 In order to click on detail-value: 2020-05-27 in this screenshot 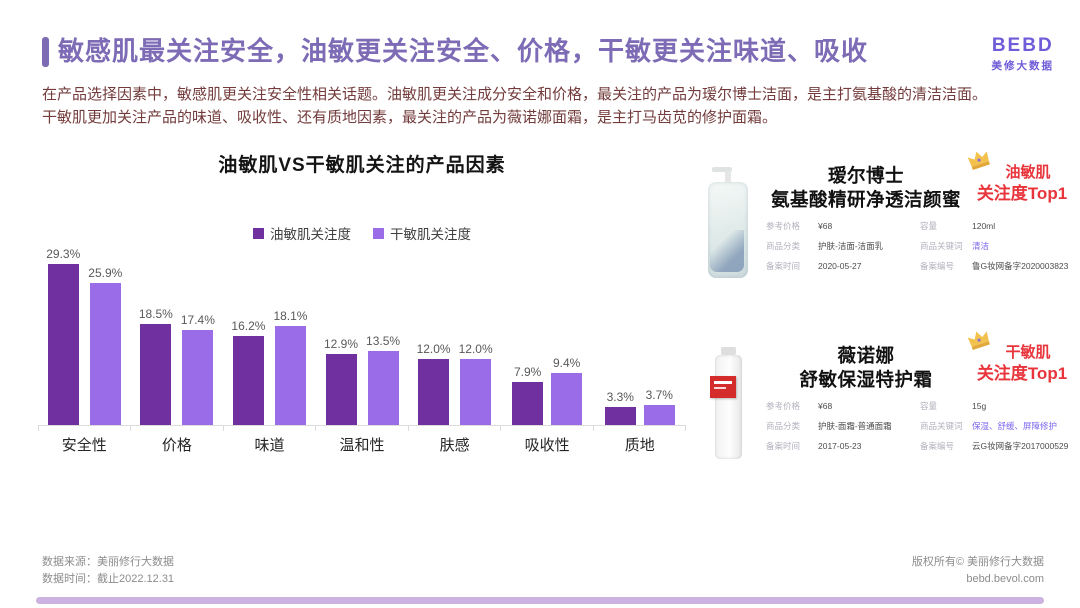, I will do `click(840, 266)`.